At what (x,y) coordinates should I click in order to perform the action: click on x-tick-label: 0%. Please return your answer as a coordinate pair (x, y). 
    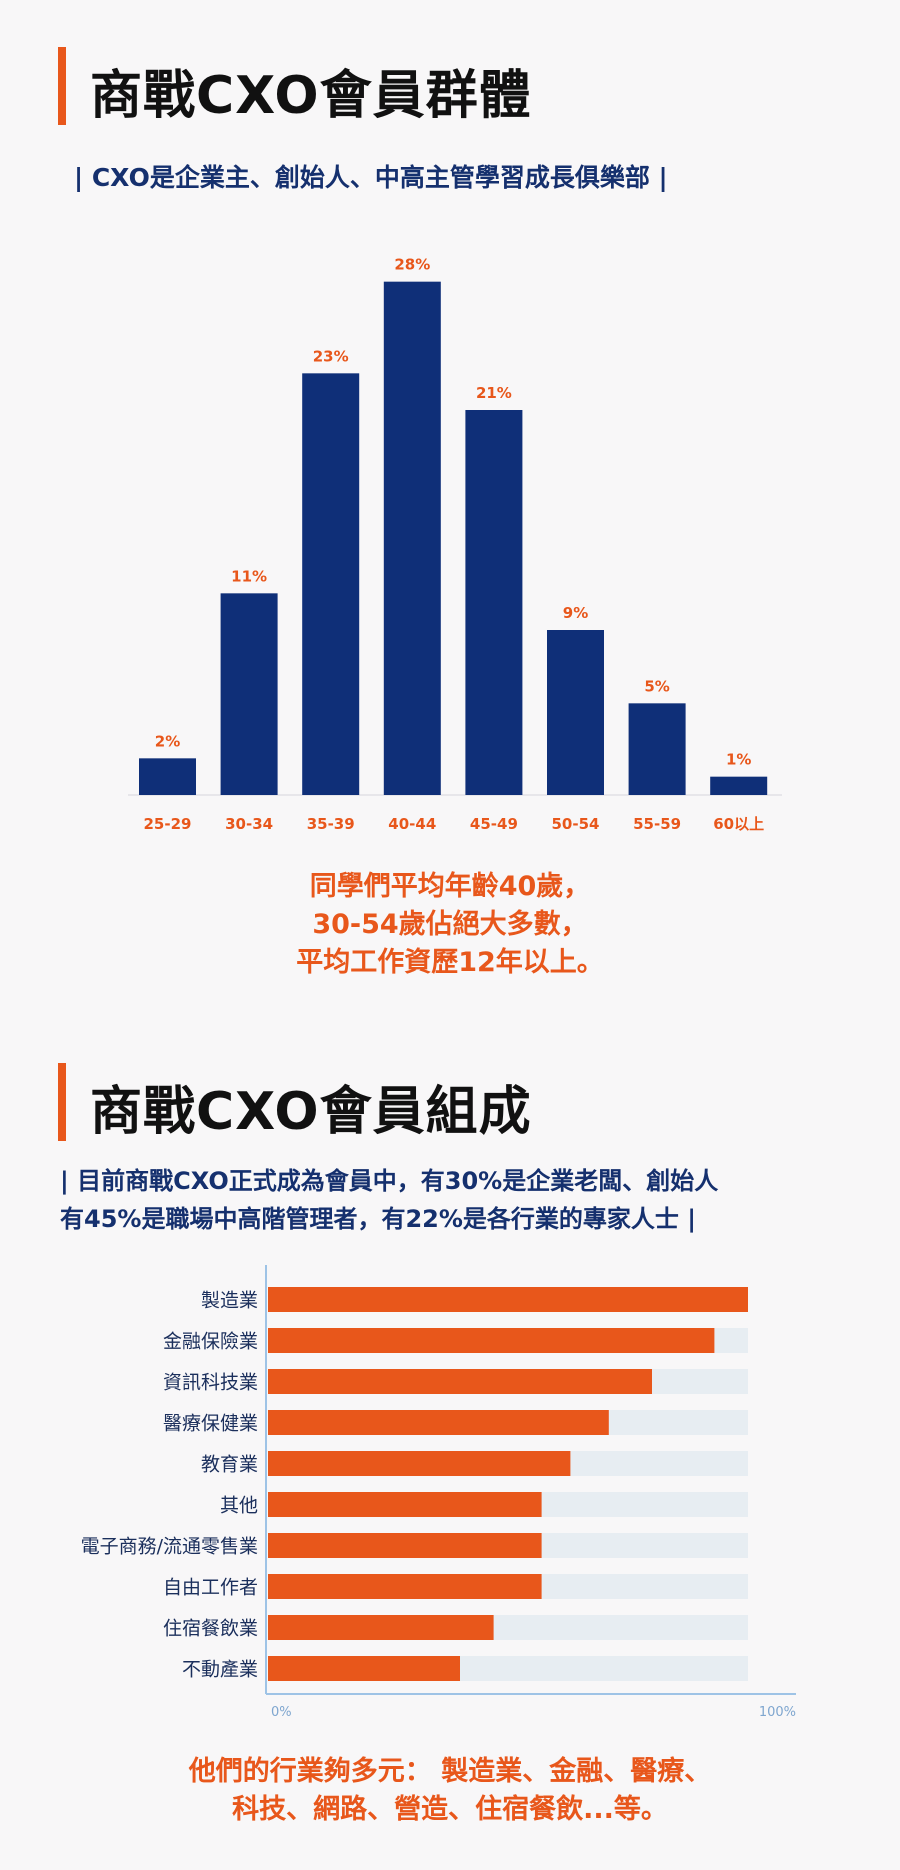
    Looking at the image, I should click on (281, 1712).